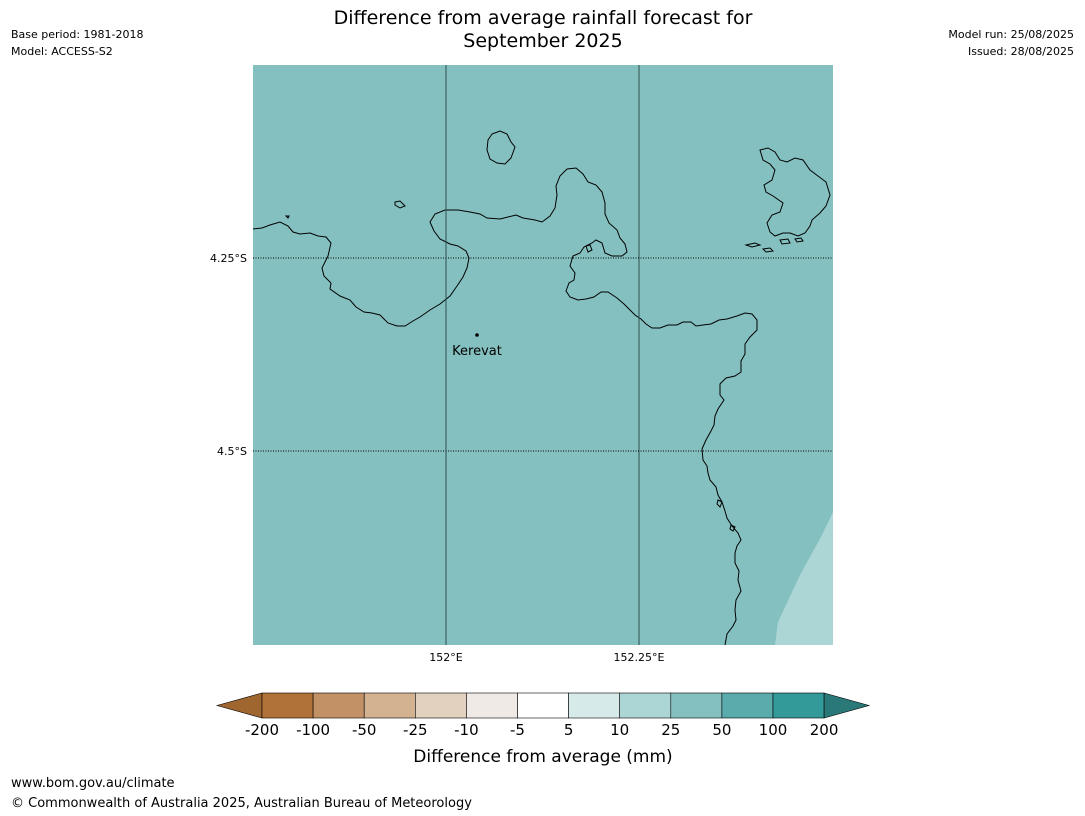 This screenshot has height=816, width=1085. I want to click on secondary-fill-region, so click(804, 578).